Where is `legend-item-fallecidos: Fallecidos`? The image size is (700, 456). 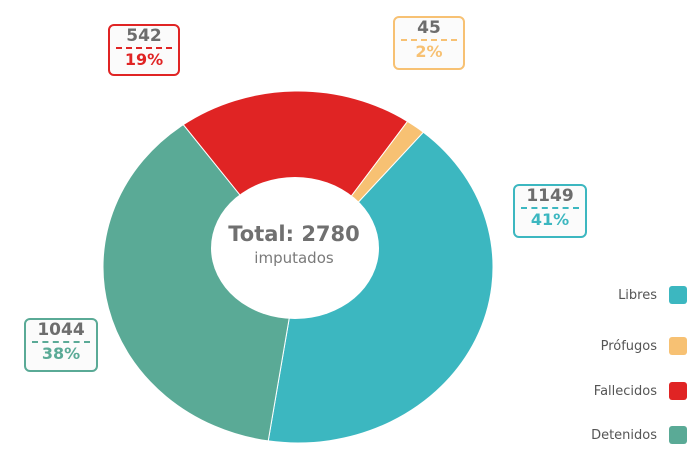 legend-item-fallecidos: Fallecidos is located at coordinates (627, 392).